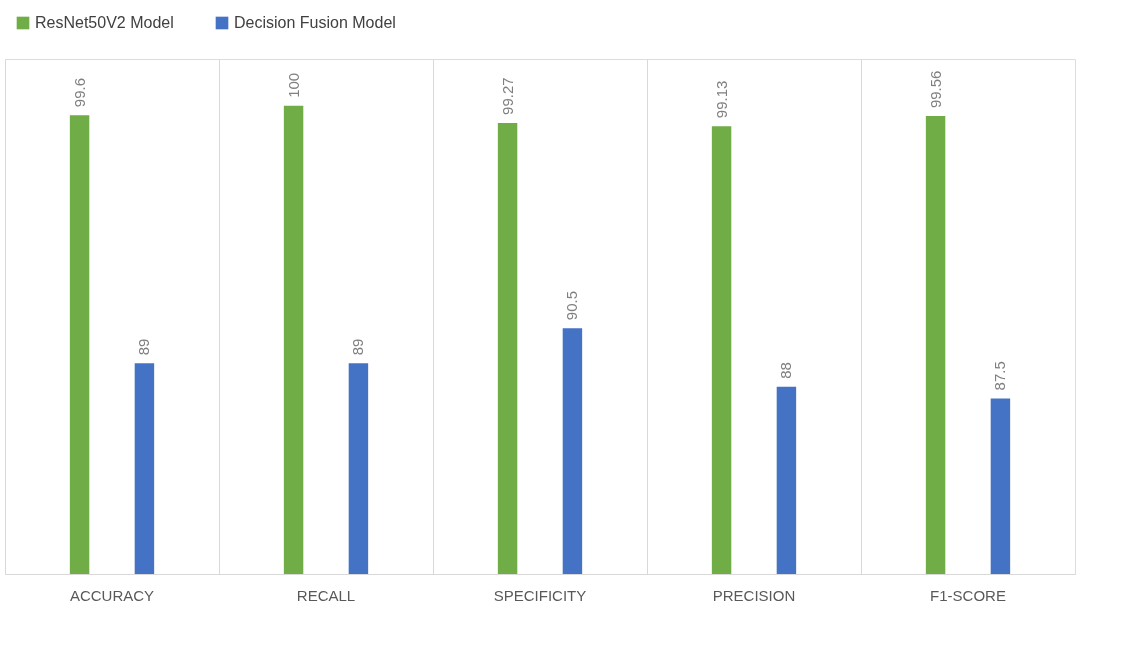  What do you see at coordinates (293, 85) in the screenshot?
I see `data-label: 100` at bounding box center [293, 85].